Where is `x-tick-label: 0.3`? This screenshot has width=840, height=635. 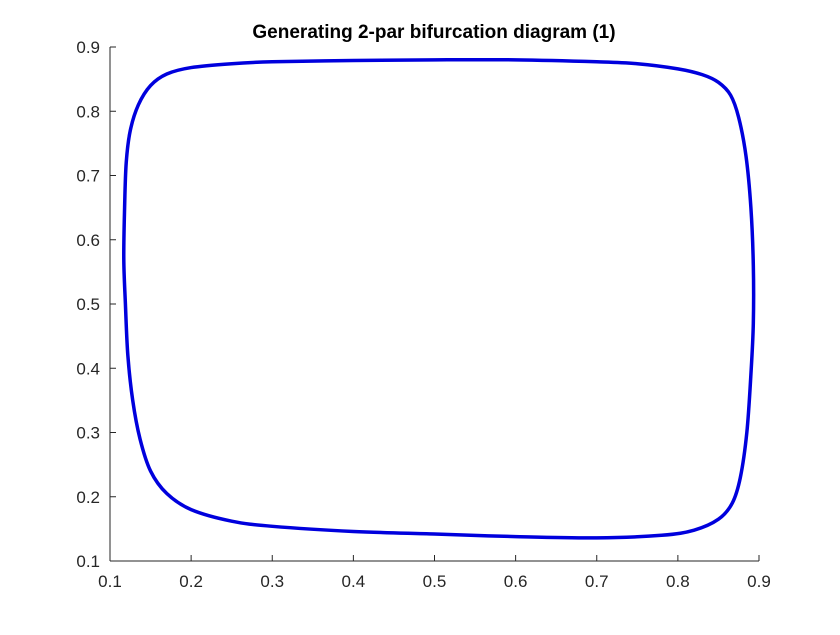 x-tick-label: 0.3 is located at coordinates (272, 581).